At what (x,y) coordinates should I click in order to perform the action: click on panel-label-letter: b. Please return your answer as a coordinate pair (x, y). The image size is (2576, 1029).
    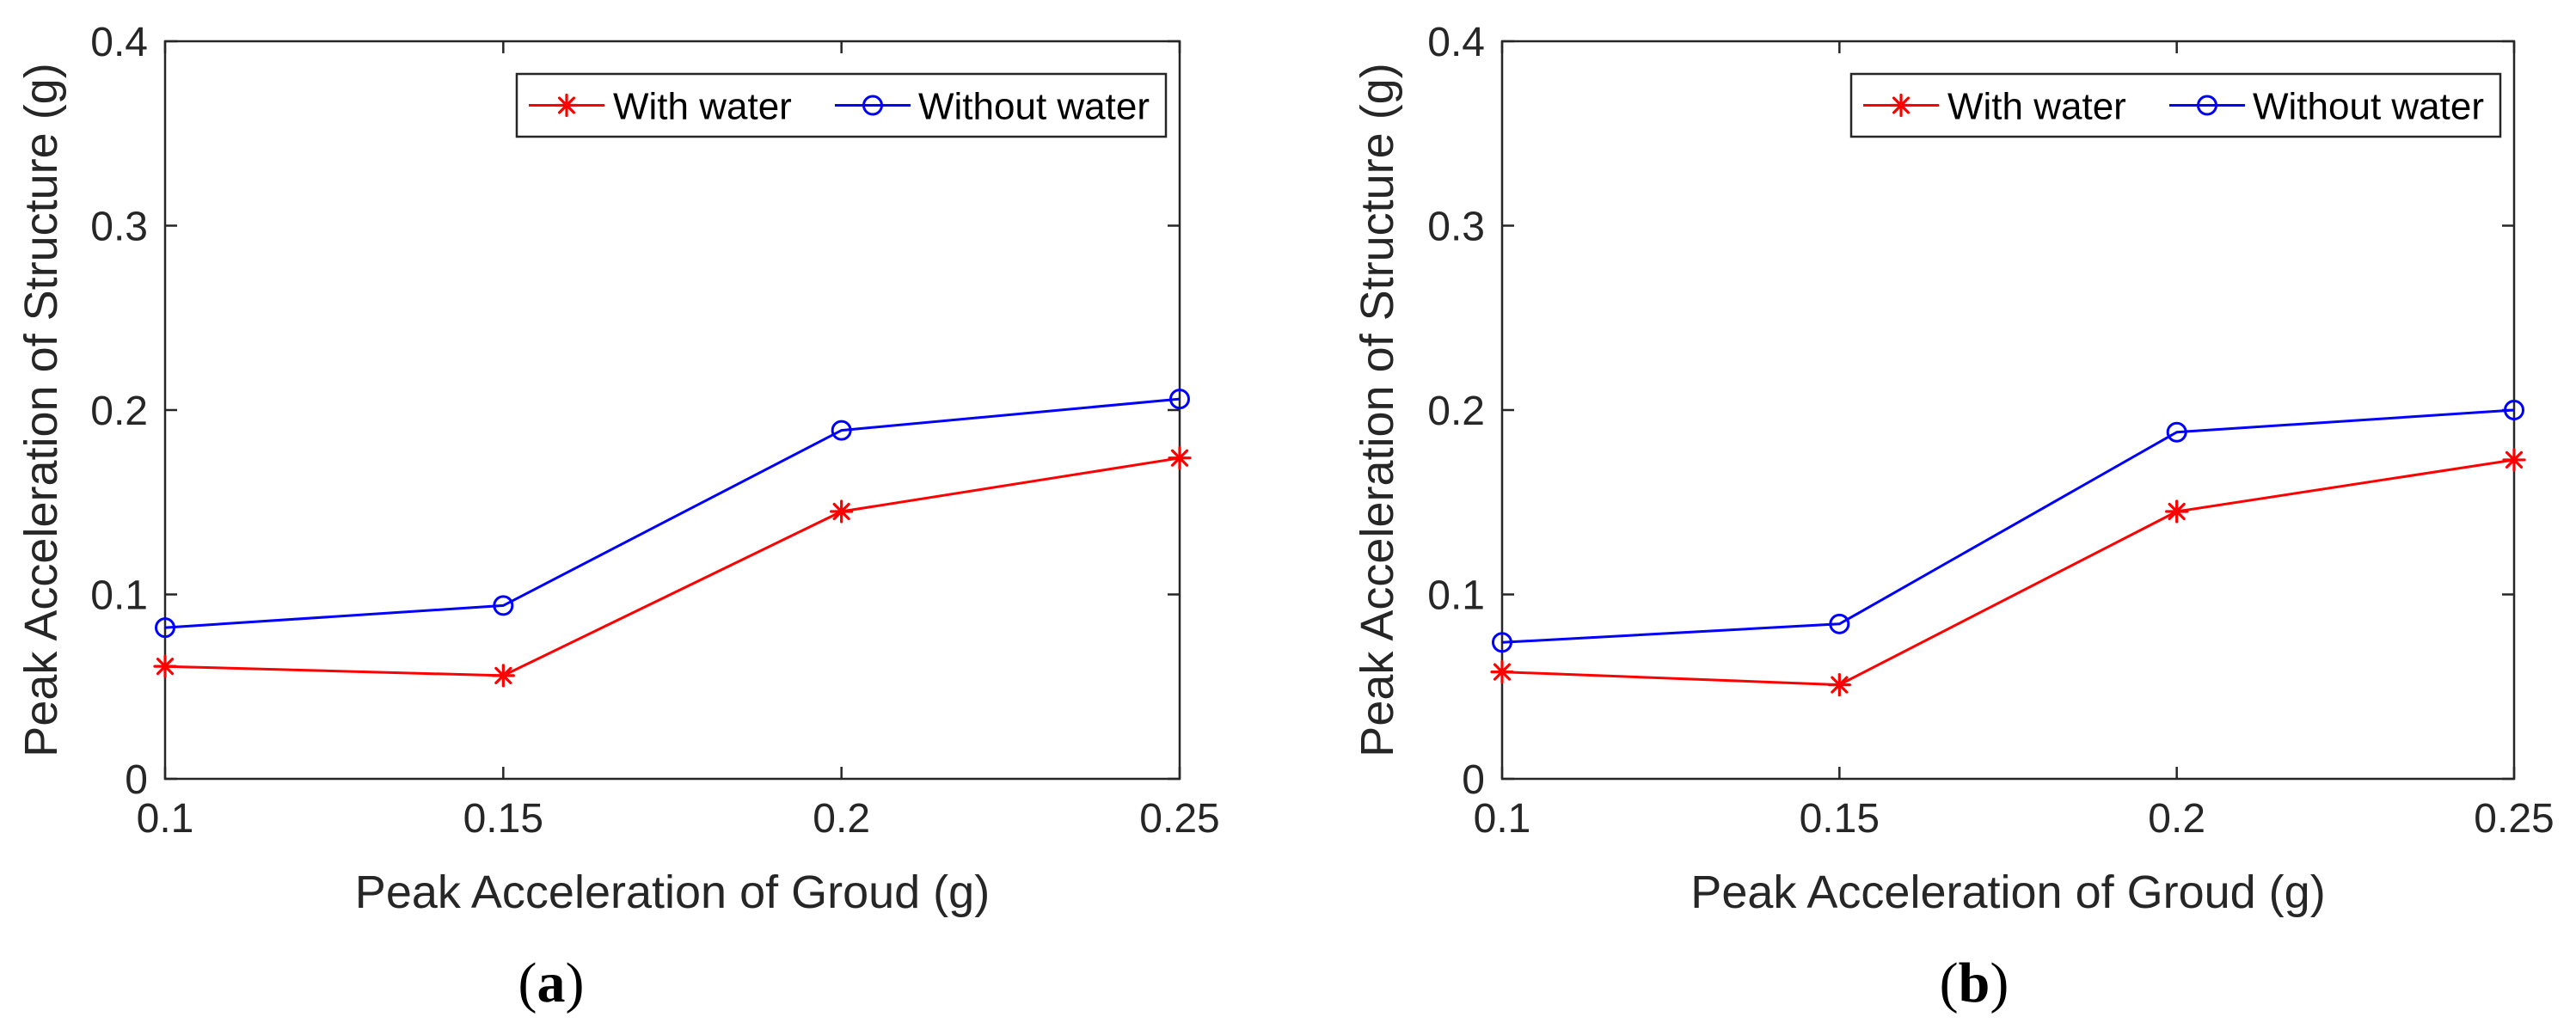
    Looking at the image, I should click on (1974, 983).